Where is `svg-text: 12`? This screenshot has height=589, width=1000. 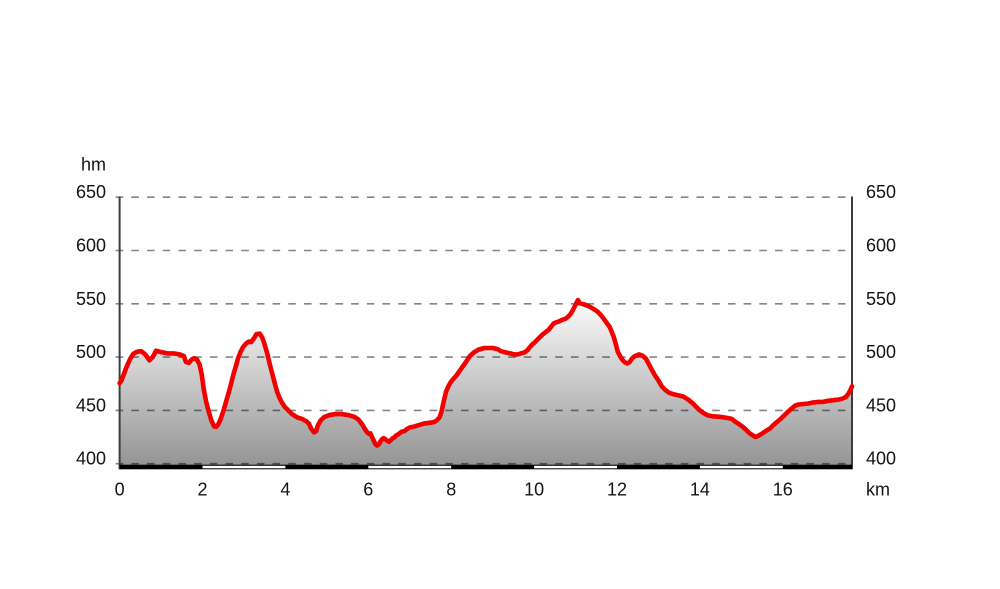 svg-text: 12 is located at coordinates (617, 490).